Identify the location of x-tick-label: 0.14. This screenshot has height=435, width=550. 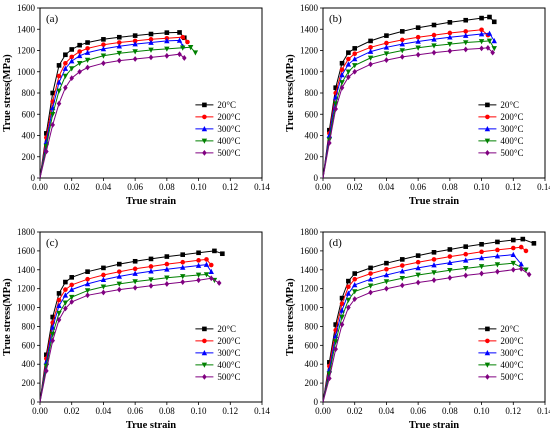
(543, 187).